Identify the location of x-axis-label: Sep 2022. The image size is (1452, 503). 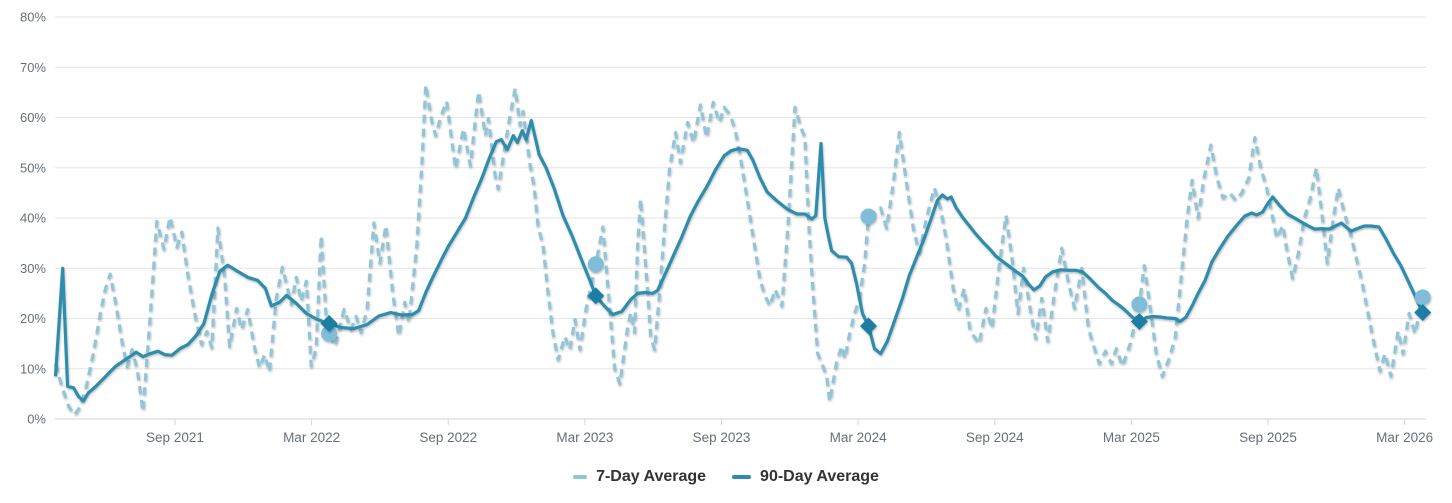
(448, 437).